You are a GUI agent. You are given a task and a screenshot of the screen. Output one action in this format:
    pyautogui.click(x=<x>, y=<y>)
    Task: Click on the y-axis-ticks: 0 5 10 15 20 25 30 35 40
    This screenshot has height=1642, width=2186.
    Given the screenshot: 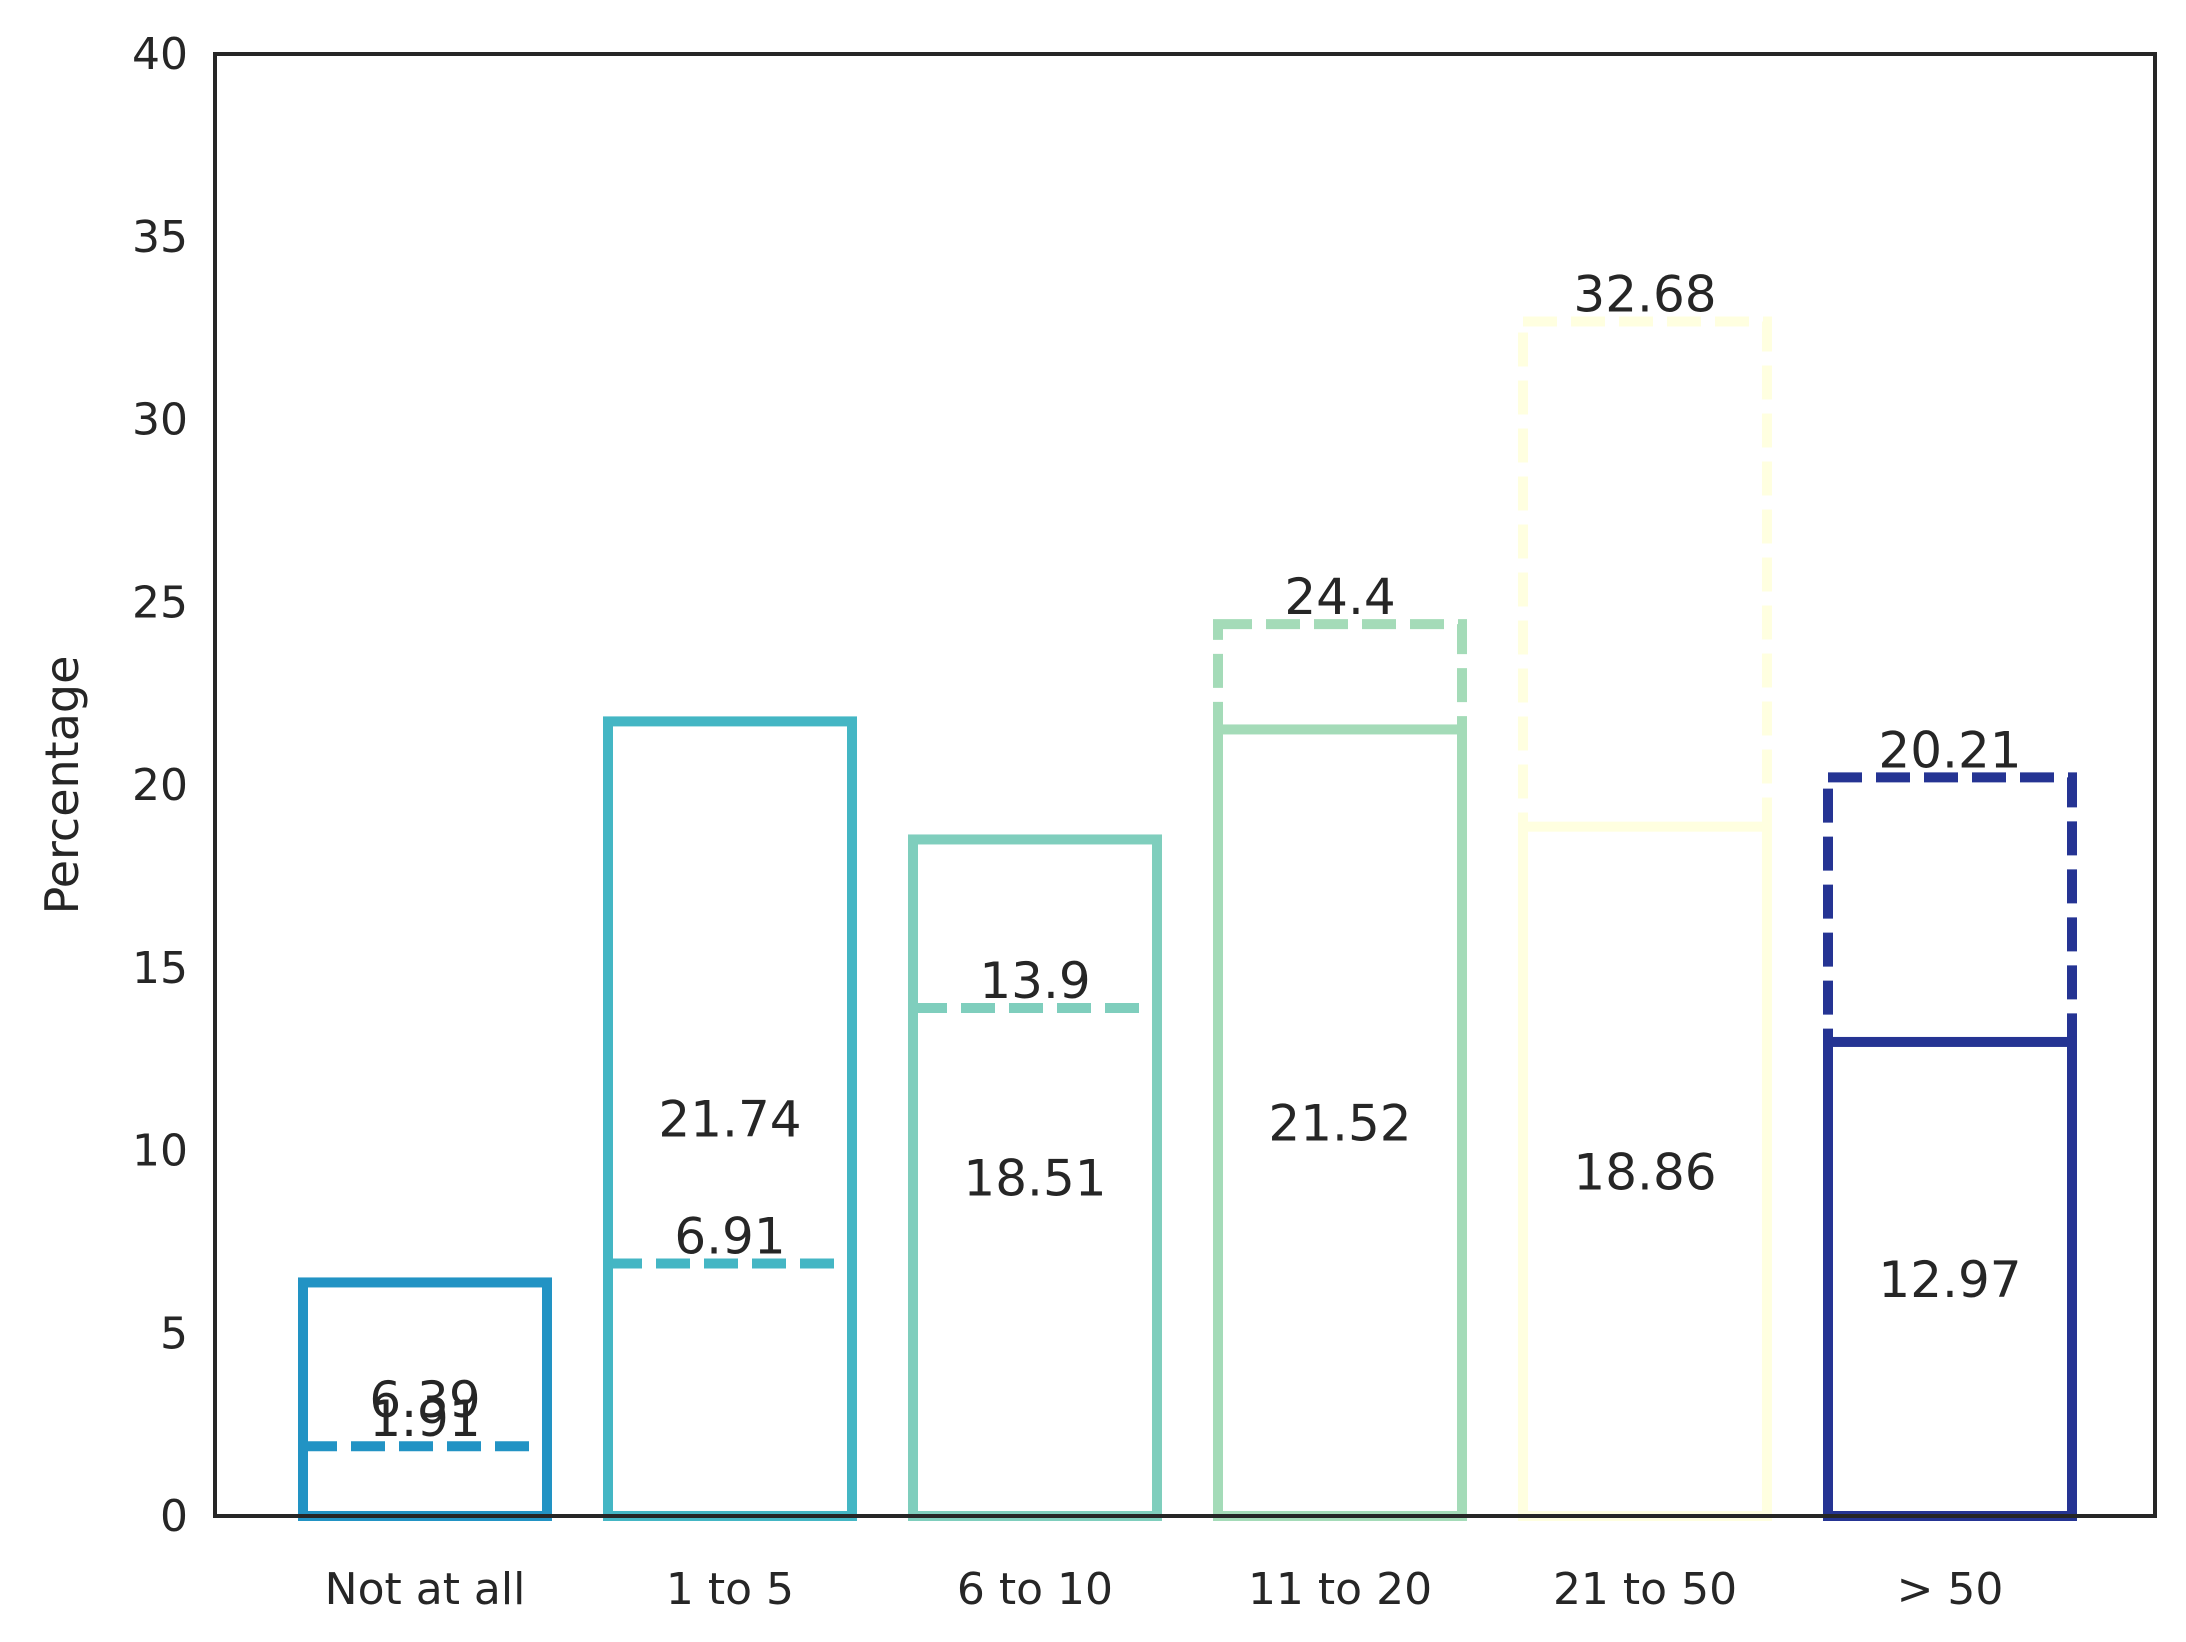 What is the action you would take?
    pyautogui.click(x=160, y=785)
    